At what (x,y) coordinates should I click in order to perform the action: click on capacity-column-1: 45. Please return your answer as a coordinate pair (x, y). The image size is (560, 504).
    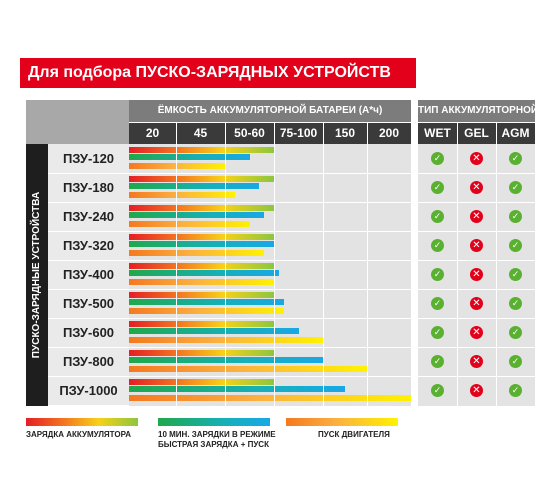
    Looking at the image, I should click on (200, 133).